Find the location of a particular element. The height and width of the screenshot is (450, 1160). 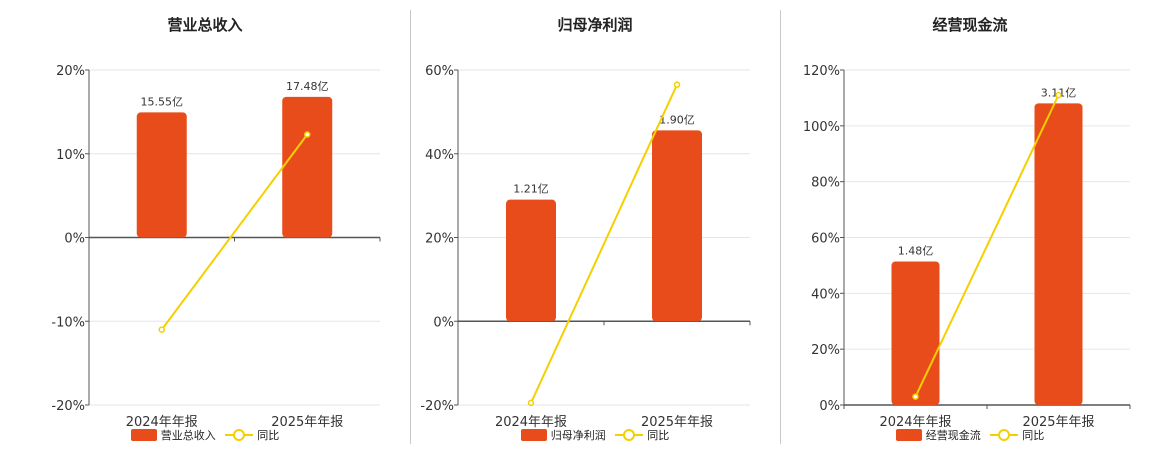

legend-label: 营业总收入 is located at coordinates (188, 435).